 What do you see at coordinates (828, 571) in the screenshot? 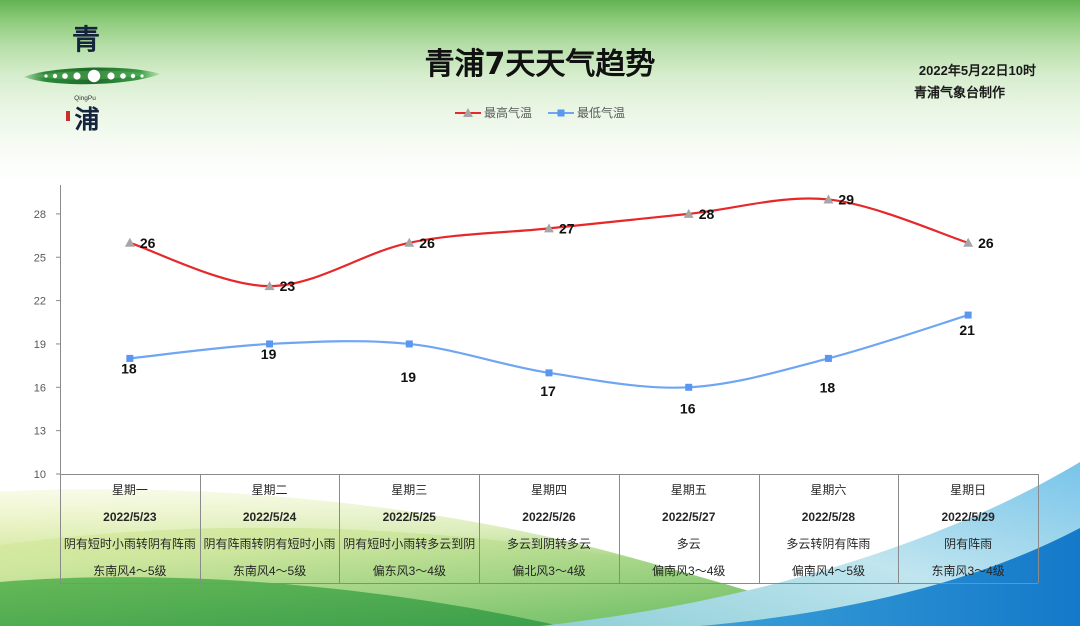
I see `wind-cell-6: 偏南风4～5级` at bounding box center [828, 571].